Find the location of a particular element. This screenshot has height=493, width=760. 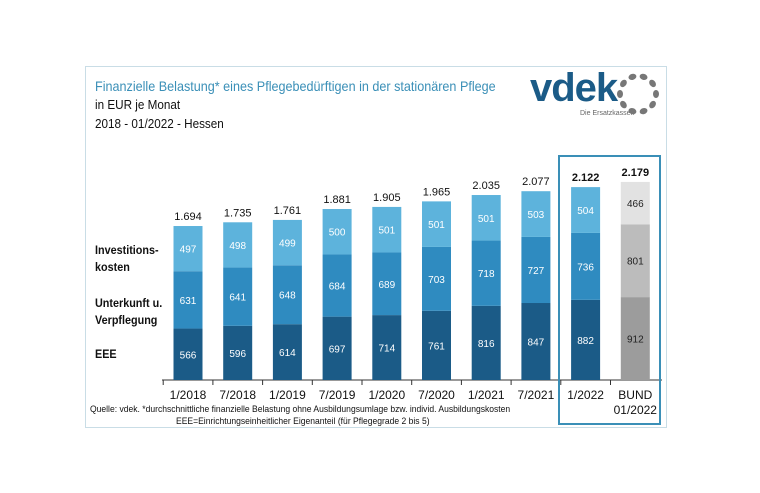

x-tick-label: 1/2022 is located at coordinates (585, 395).